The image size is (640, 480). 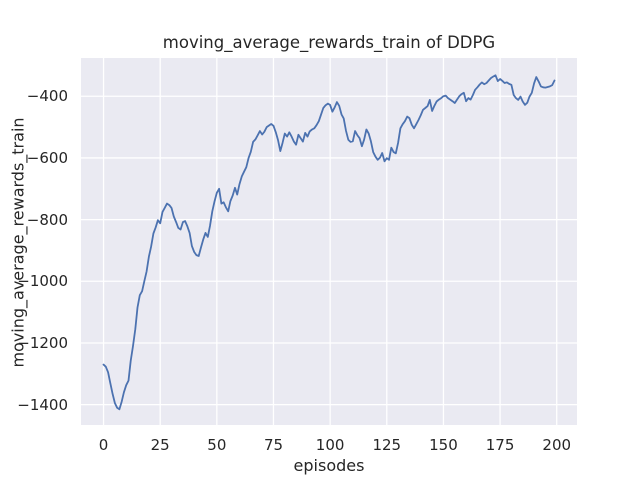 What do you see at coordinates (273, 445) in the screenshot?
I see `x-tick-label: 75` at bounding box center [273, 445].